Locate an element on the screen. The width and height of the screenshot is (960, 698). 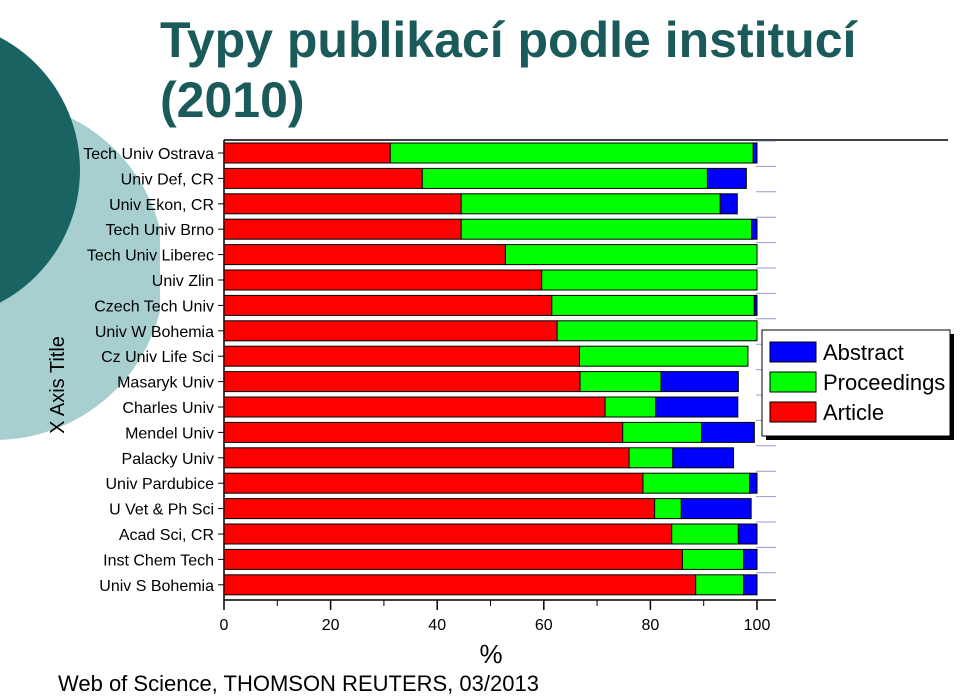
category-label: Univ Def, CR is located at coordinates (167, 179).